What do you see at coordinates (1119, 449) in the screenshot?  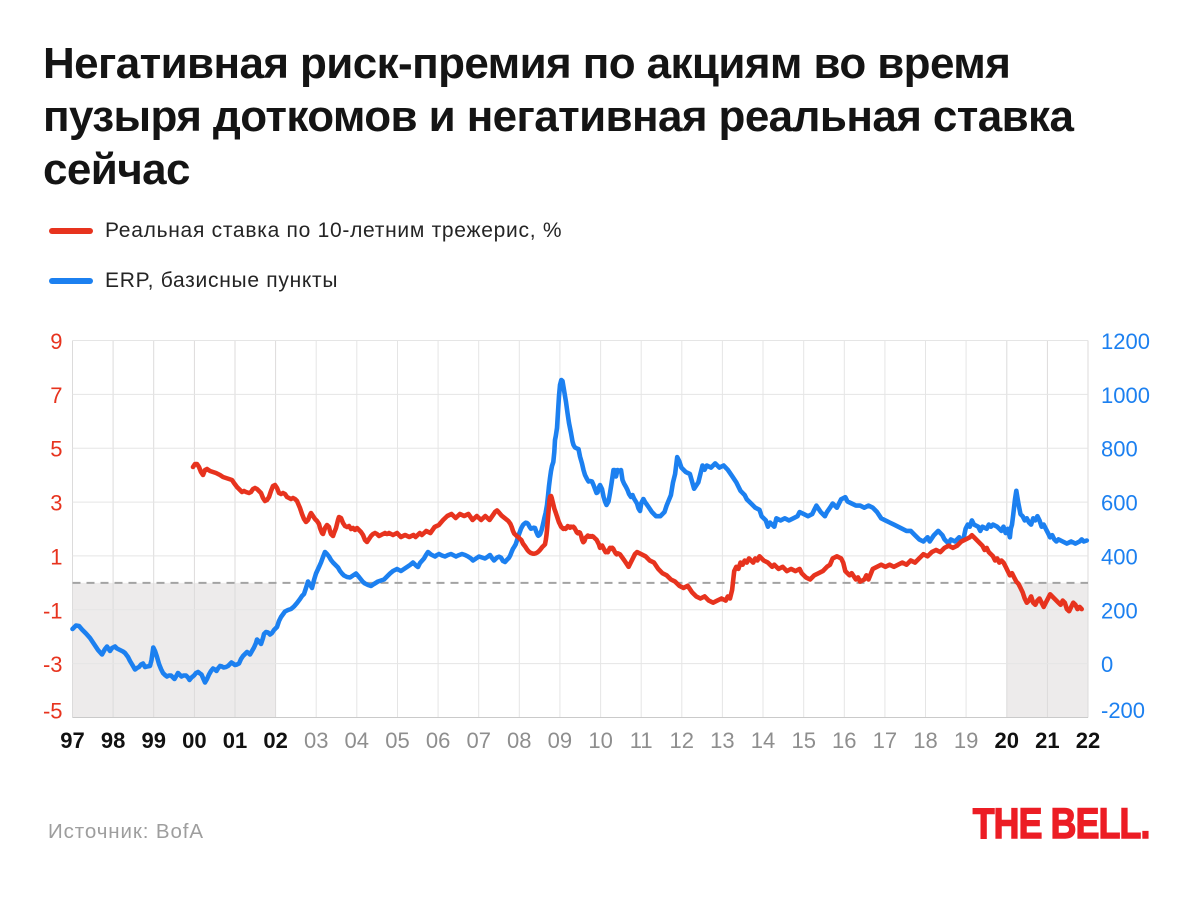 I see `svg-text: 800` at bounding box center [1119, 449].